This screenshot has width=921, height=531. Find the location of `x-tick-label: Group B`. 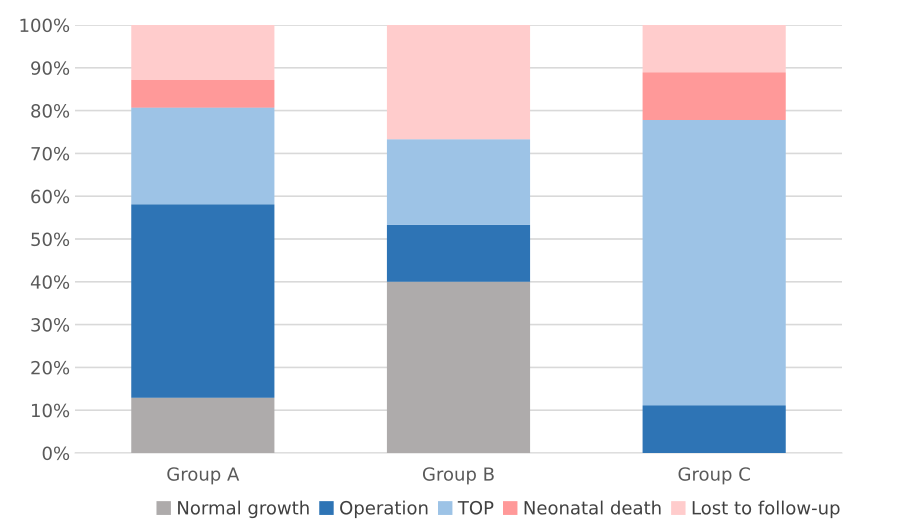

x-tick-label: Group B is located at coordinates (458, 475).